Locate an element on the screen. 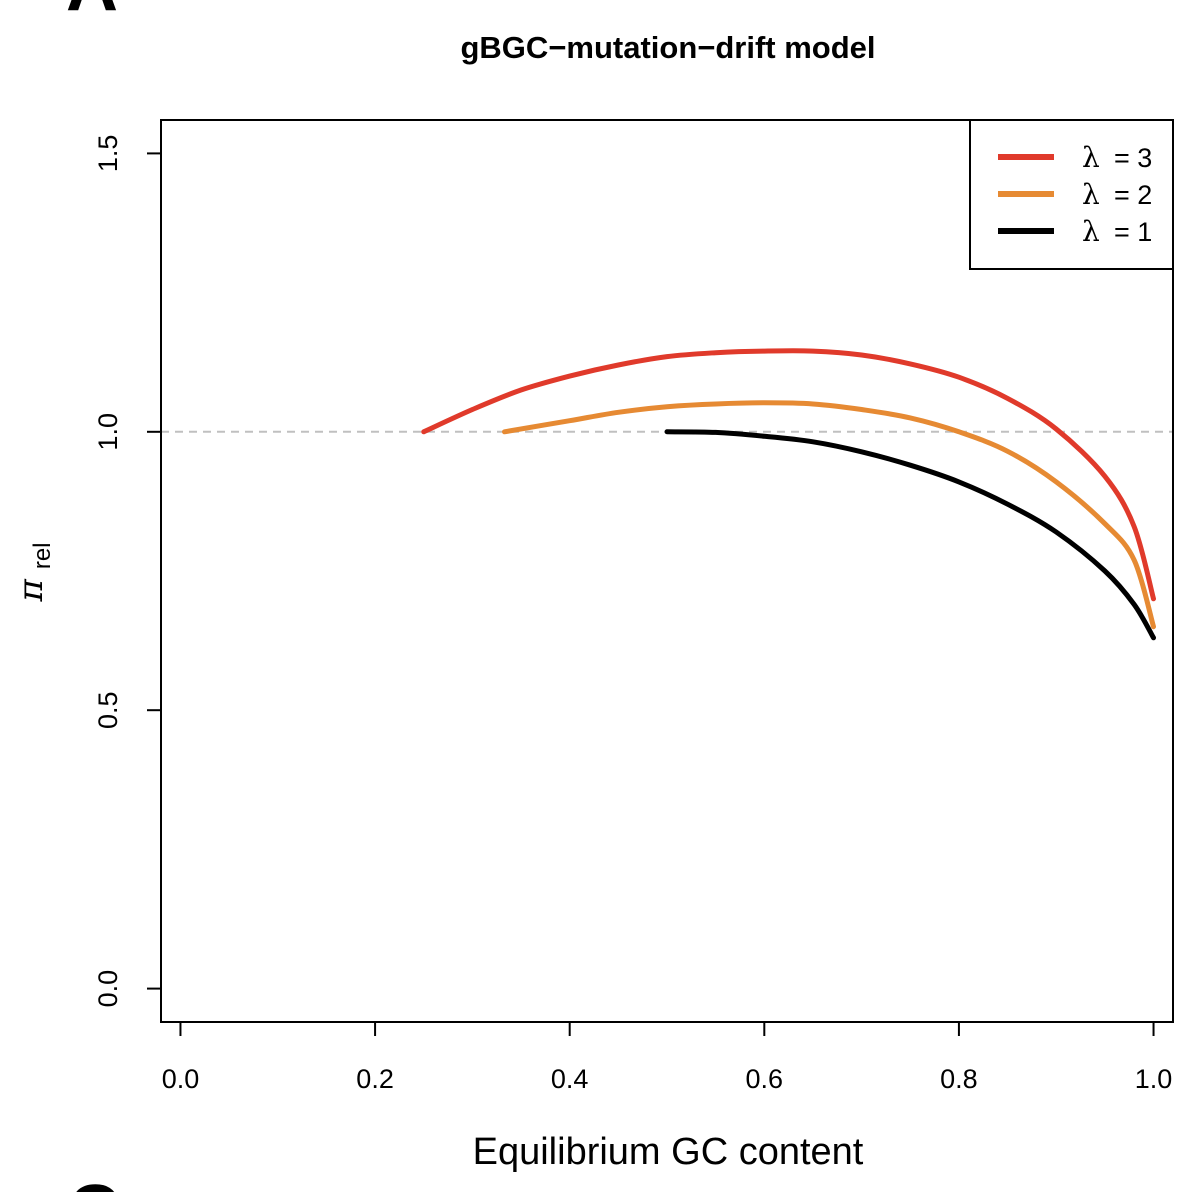  x-axis: 0.0 0.2 0.4 0.6 0.8 1.0 is located at coordinates (667, 1057).